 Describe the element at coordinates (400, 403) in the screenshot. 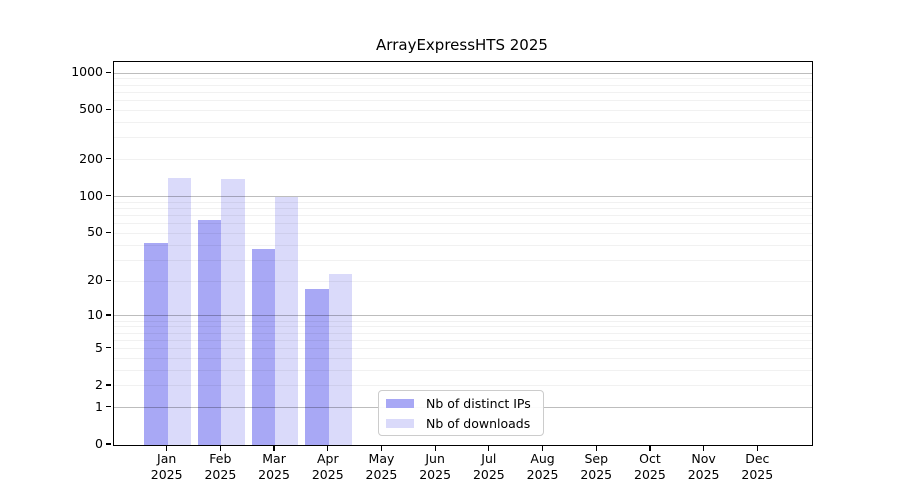

I see `legend-swatch-distinct-ips` at that location.